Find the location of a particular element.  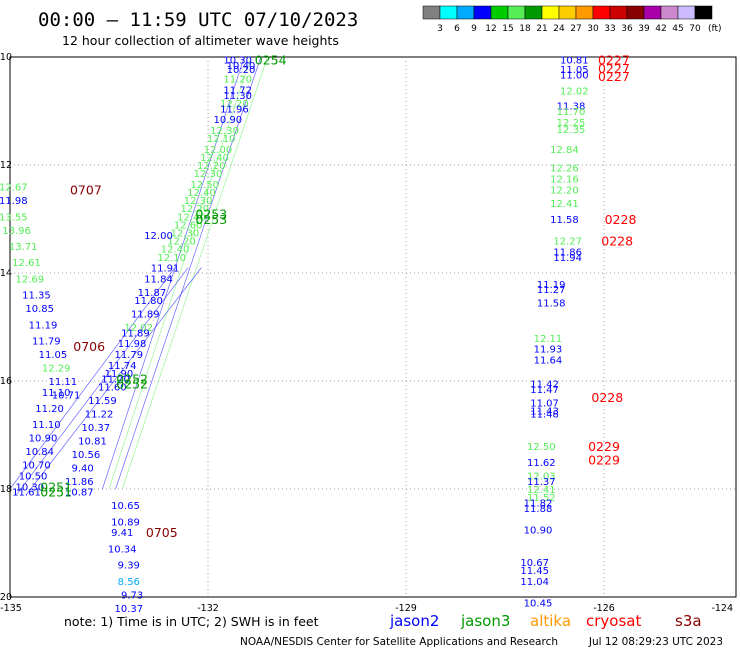

wave-height-label: 12.67 is located at coordinates (14, 188).